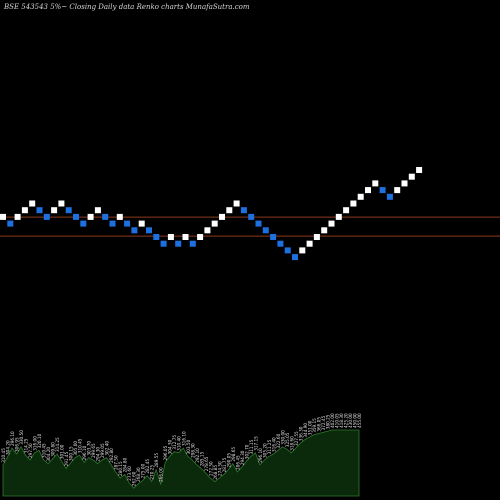 The width and height of the screenshot is (500, 500). Describe the element at coordinates (183, 438) in the screenshot. I see `bottom-label: 316.10` at that location.